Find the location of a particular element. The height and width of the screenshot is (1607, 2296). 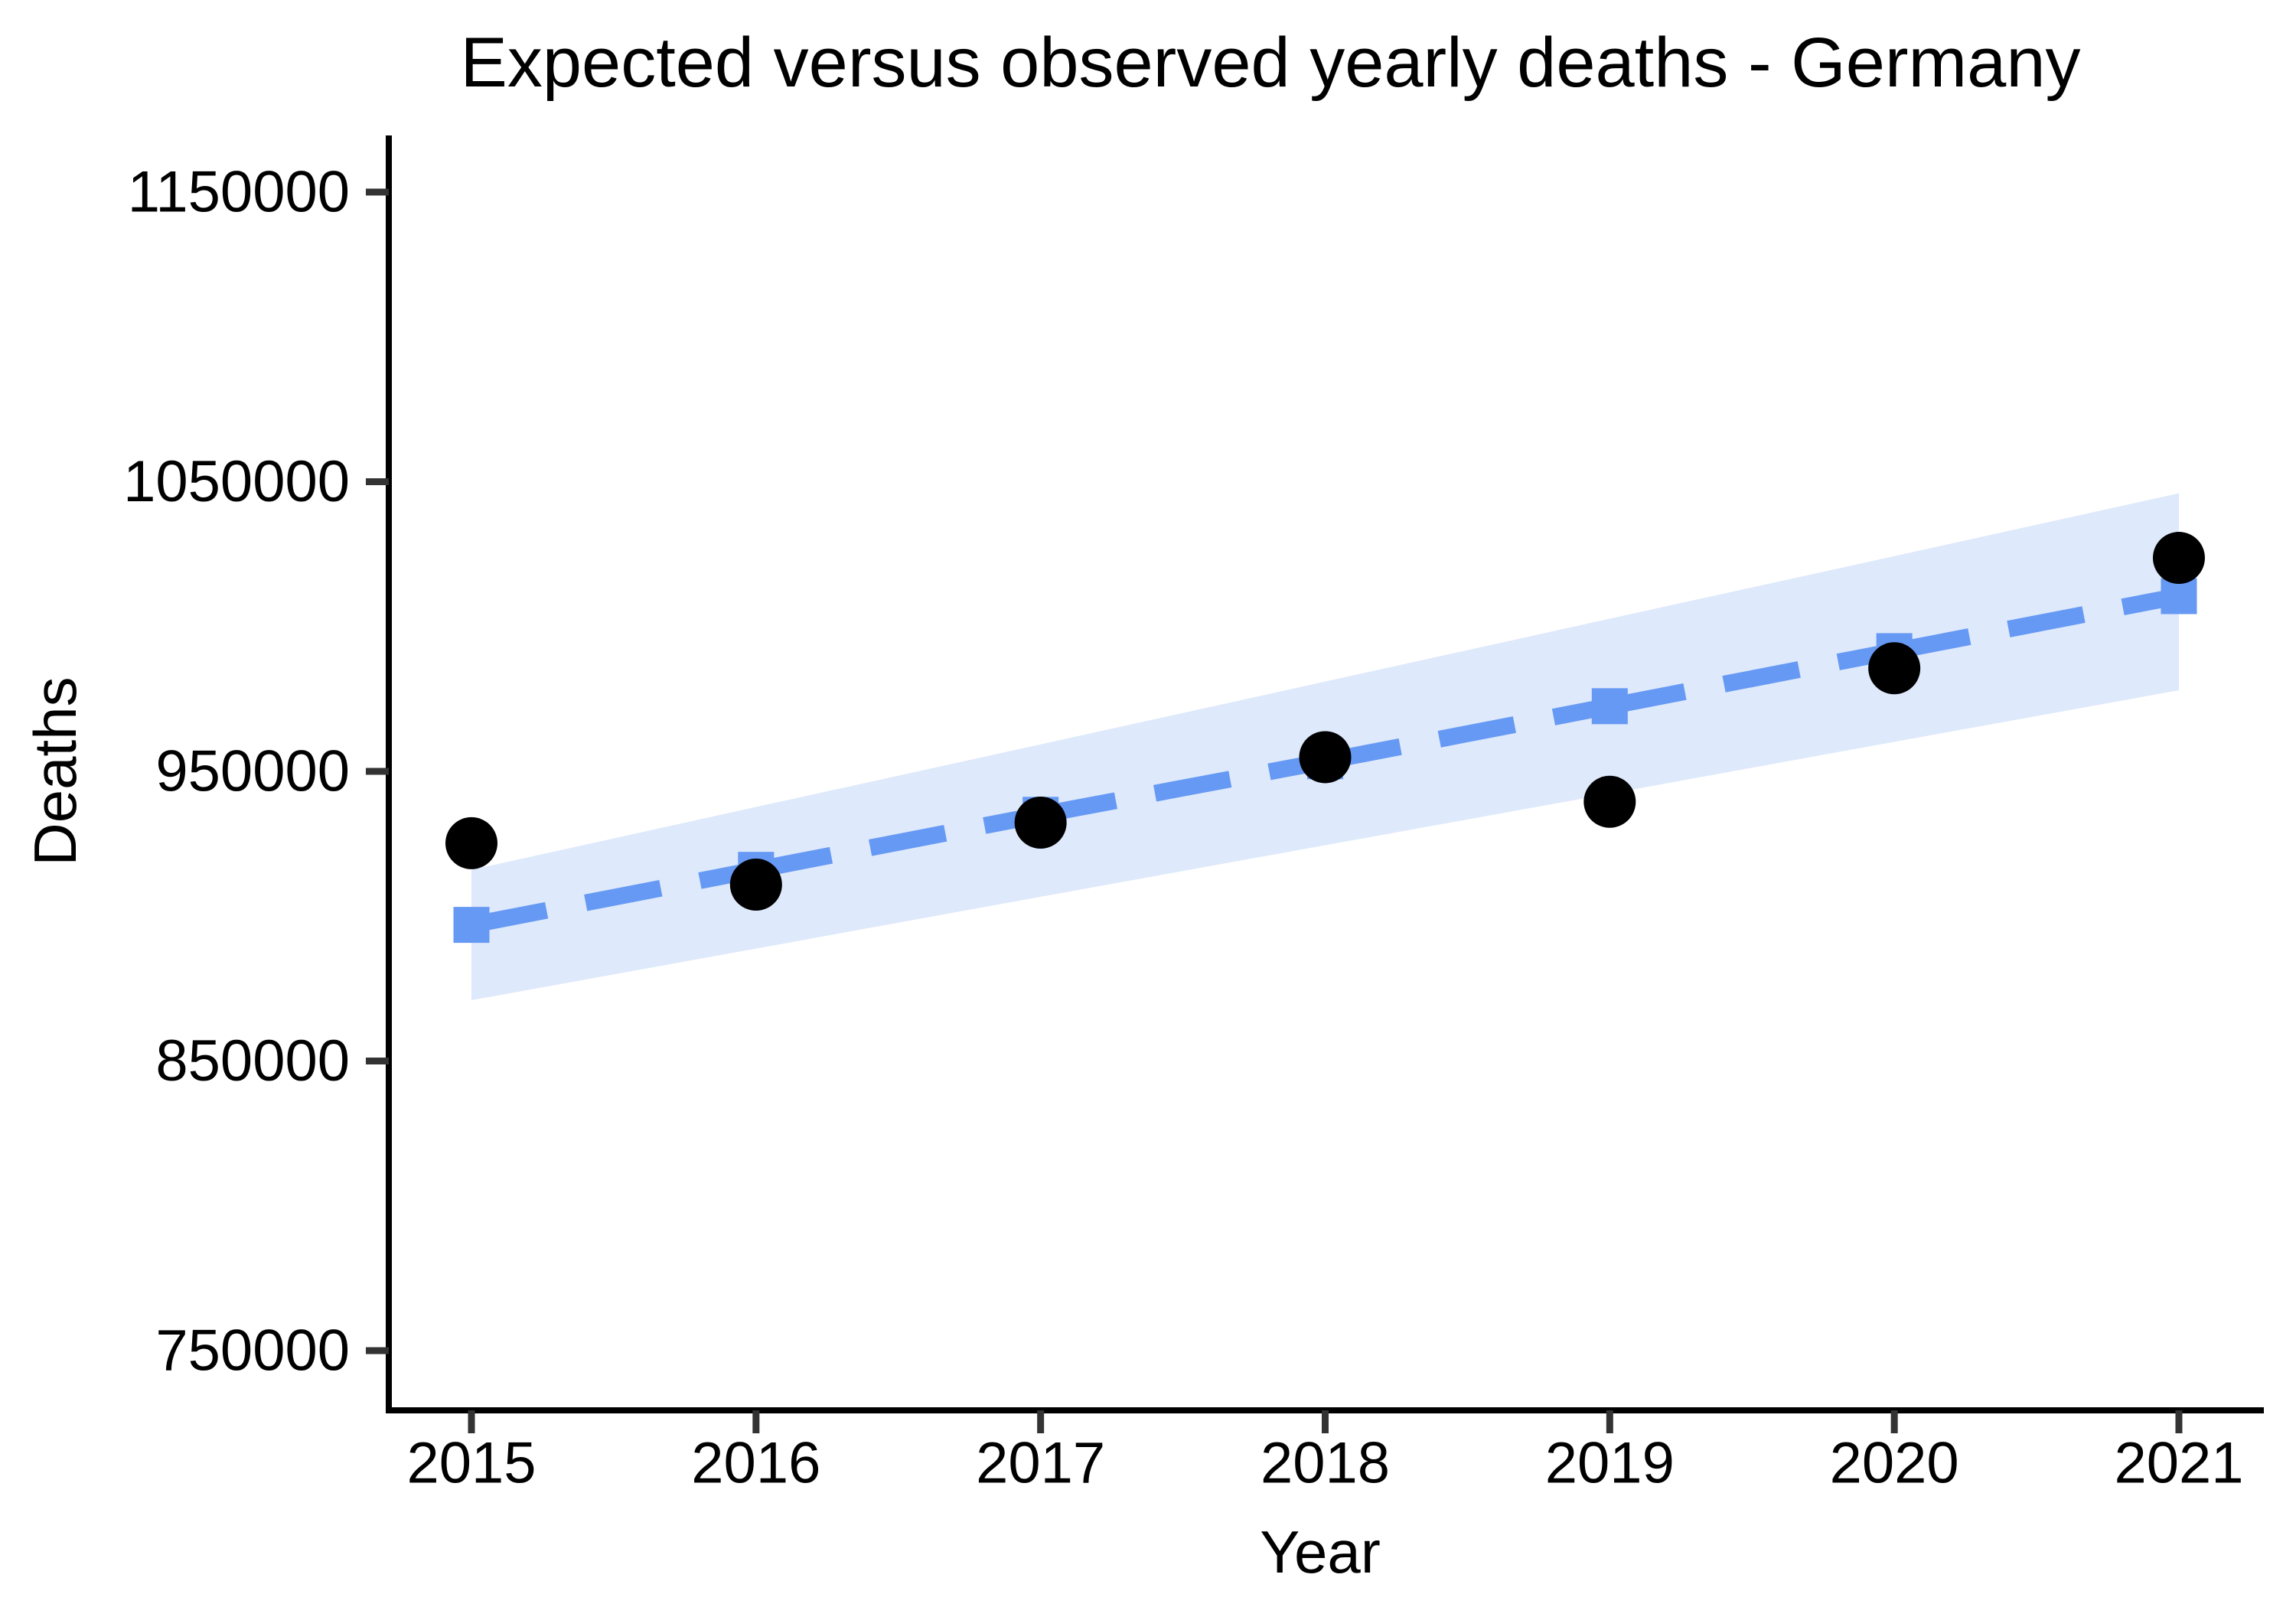

observed-point-2018 is located at coordinates (1325, 757).